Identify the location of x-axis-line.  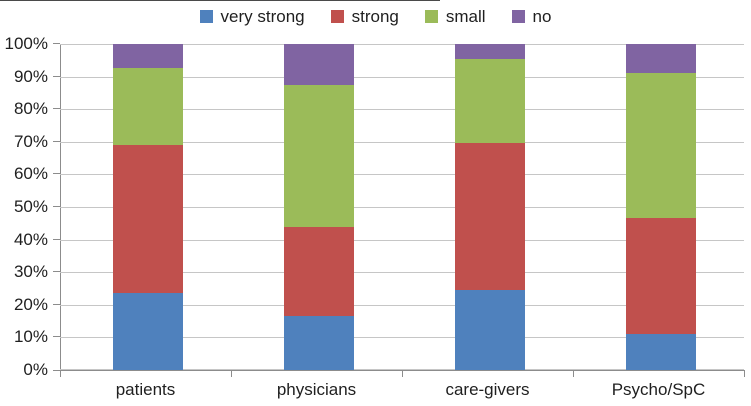
(402, 370).